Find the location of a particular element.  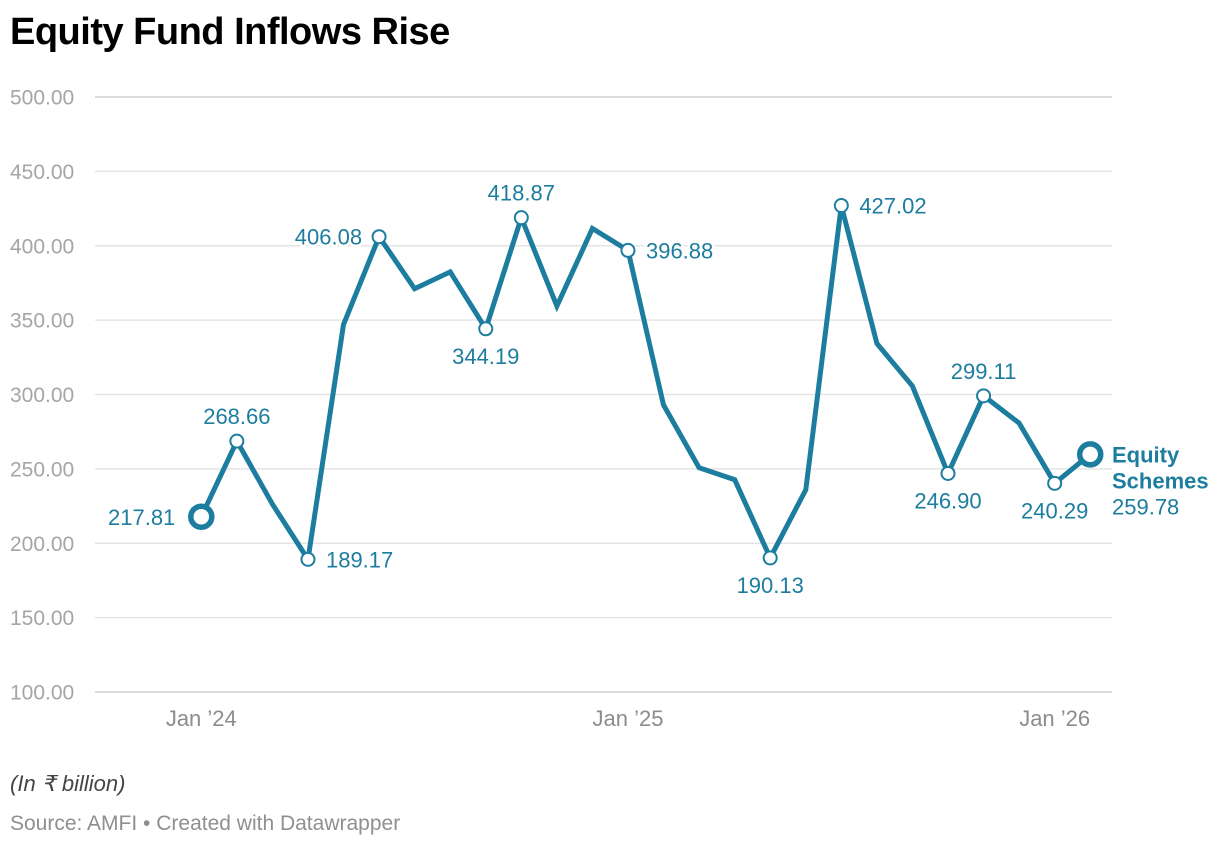

series-end-label-line1: Equity is located at coordinates (1146, 454).